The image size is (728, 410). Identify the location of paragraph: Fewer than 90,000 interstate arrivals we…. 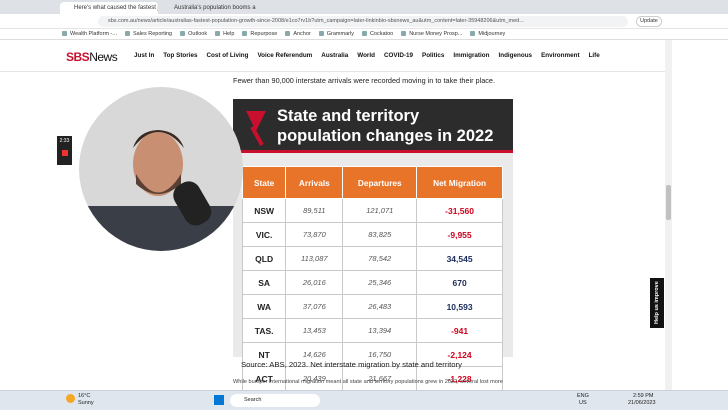
(364, 80).